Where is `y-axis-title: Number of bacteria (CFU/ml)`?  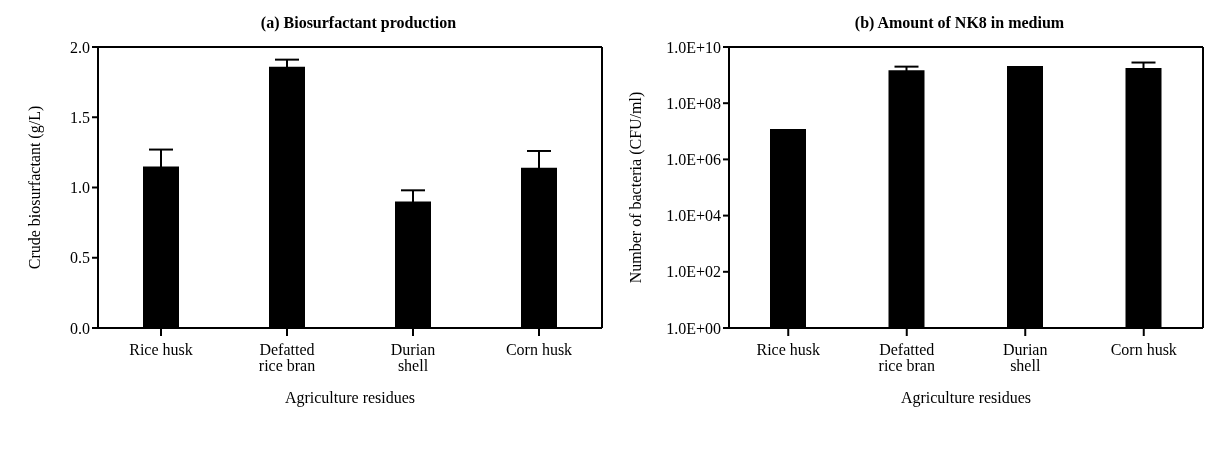
y-axis-title: Number of bacteria (CFU/ml) is located at coordinates (635, 187).